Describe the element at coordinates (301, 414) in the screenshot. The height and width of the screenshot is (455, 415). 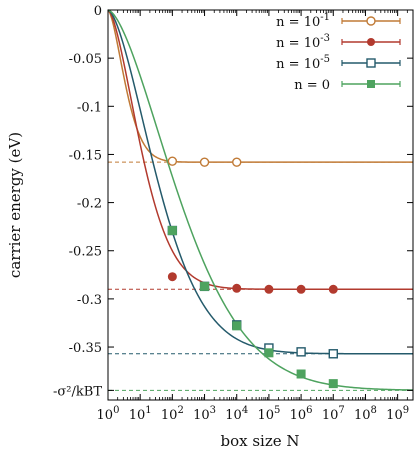
I see `x-tick-label: 10⁶` at that location.